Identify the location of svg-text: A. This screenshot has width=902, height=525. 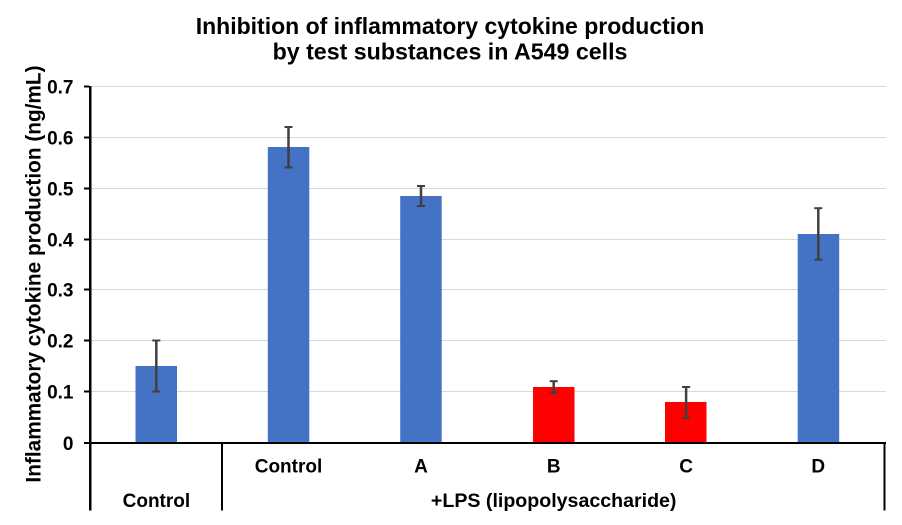
(421, 467).